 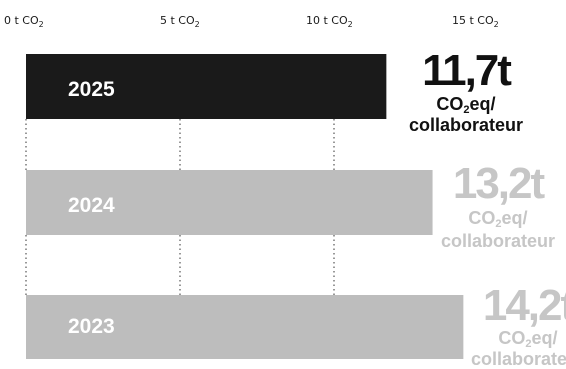 I want to click on value-unit-2023-line2: collaborateur, so click(x=518, y=359).